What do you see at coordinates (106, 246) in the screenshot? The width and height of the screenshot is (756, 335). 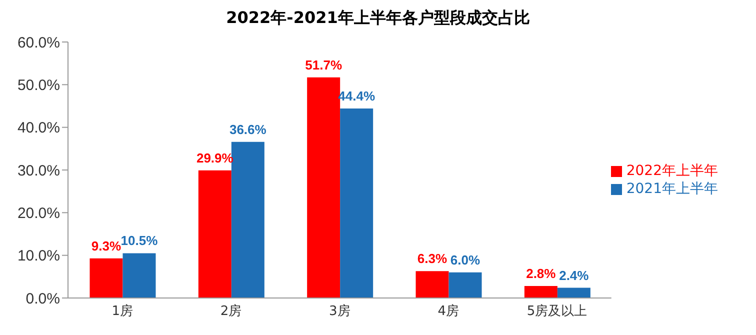 I see `data-label: 9.3%` at bounding box center [106, 246].